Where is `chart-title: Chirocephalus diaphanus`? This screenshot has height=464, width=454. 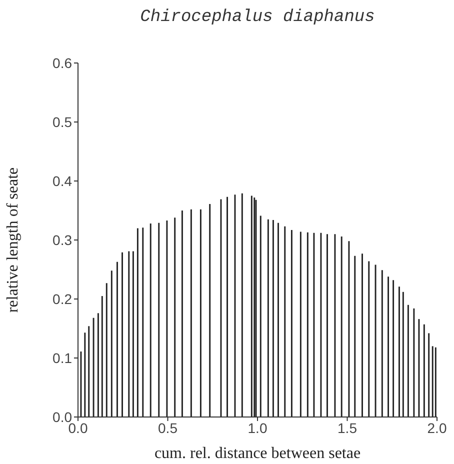 chart-title: Chirocephalus diaphanus is located at coordinates (257, 17).